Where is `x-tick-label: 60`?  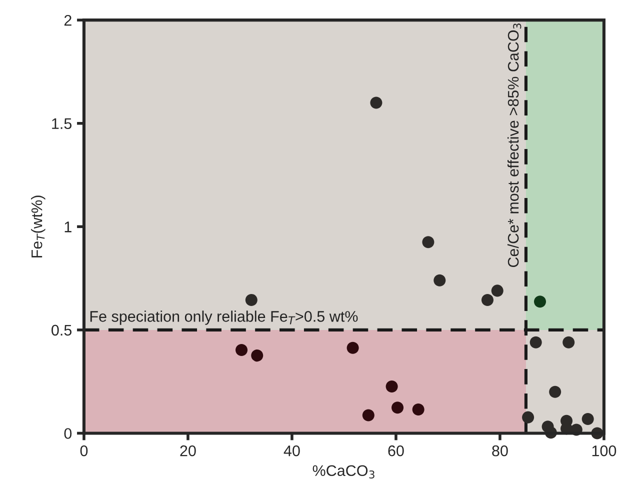
x-tick-label: 60 is located at coordinates (396, 450).